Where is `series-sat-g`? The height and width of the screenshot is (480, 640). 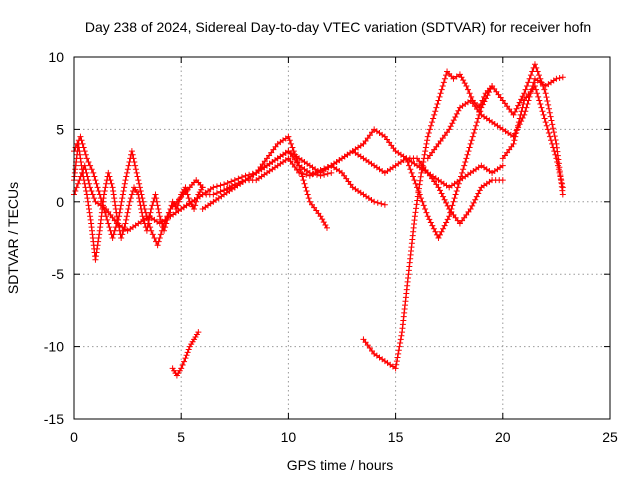
series-sat-g is located at coordinates (417, 176).